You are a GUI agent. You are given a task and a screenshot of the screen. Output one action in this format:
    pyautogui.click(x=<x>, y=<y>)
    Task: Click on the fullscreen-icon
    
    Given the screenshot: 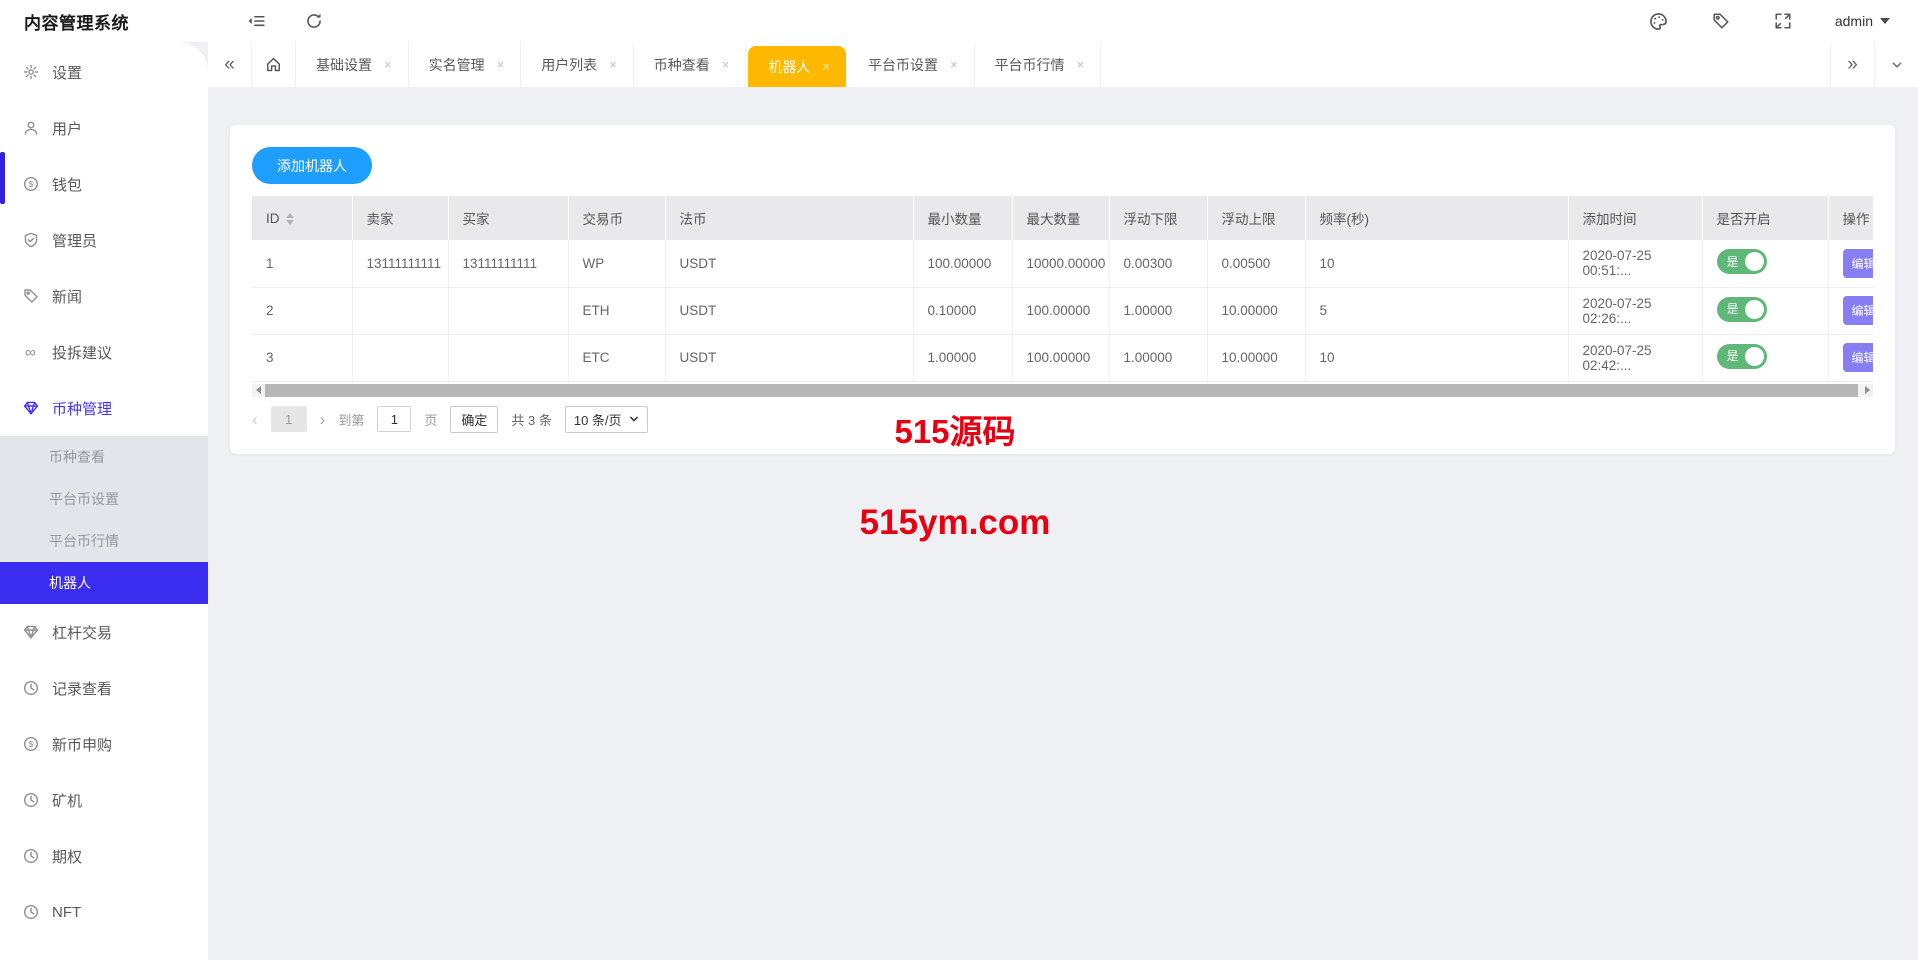 What is the action you would take?
    pyautogui.click(x=1783, y=21)
    